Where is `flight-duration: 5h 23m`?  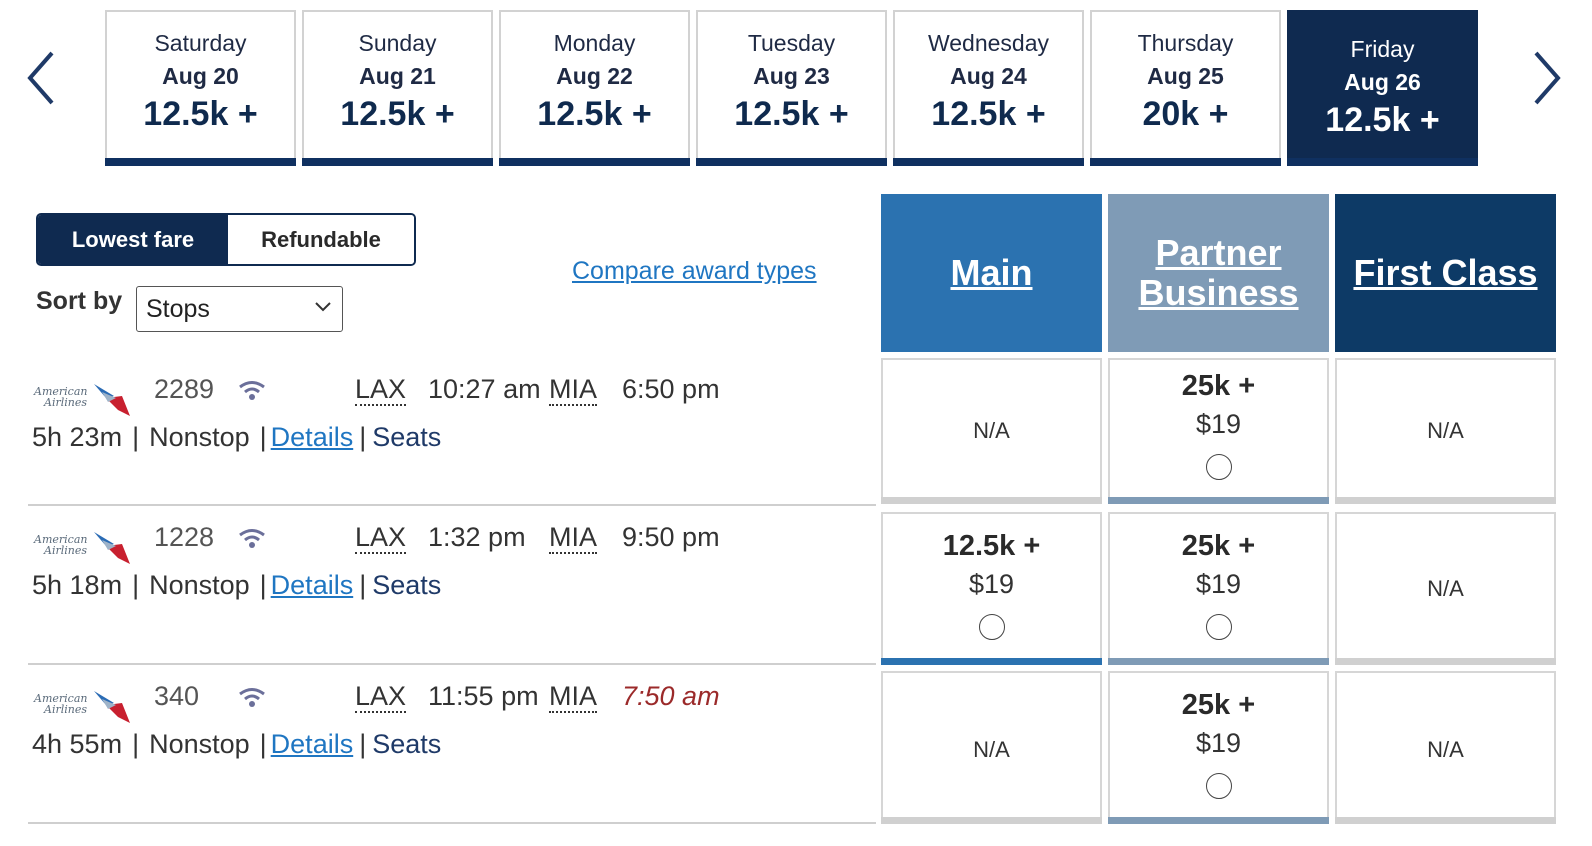
flight-duration: 5h 23m is located at coordinates (77, 437).